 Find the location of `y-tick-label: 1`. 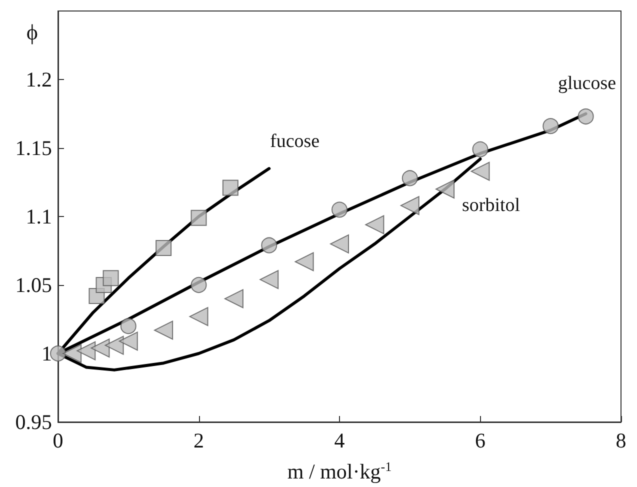

y-tick-label: 1 is located at coordinates (47, 354).